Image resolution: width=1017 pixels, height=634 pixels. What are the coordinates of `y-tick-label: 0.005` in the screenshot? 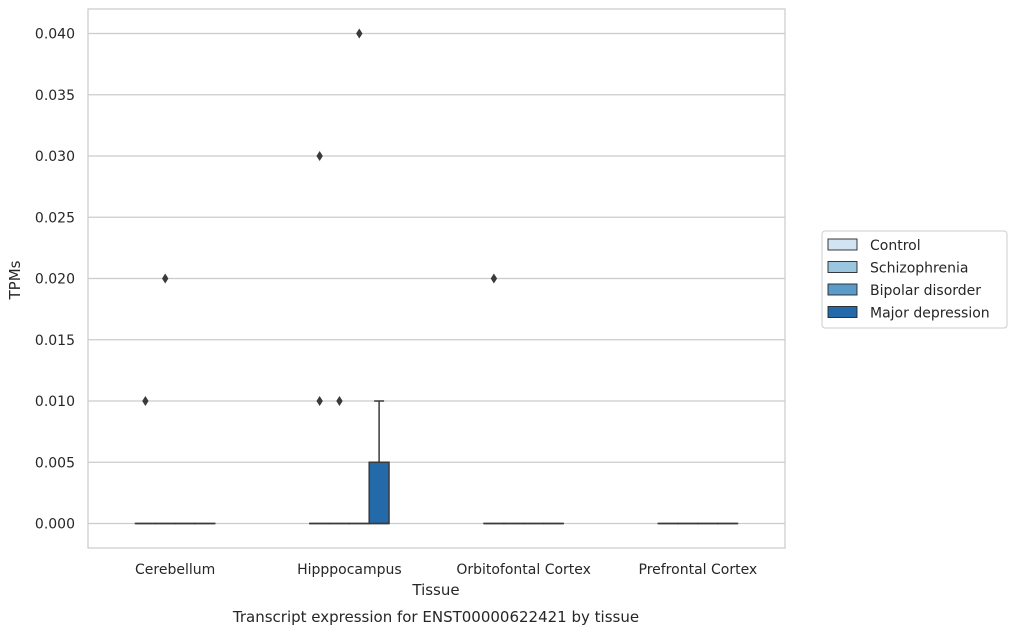 It's located at (55, 463).